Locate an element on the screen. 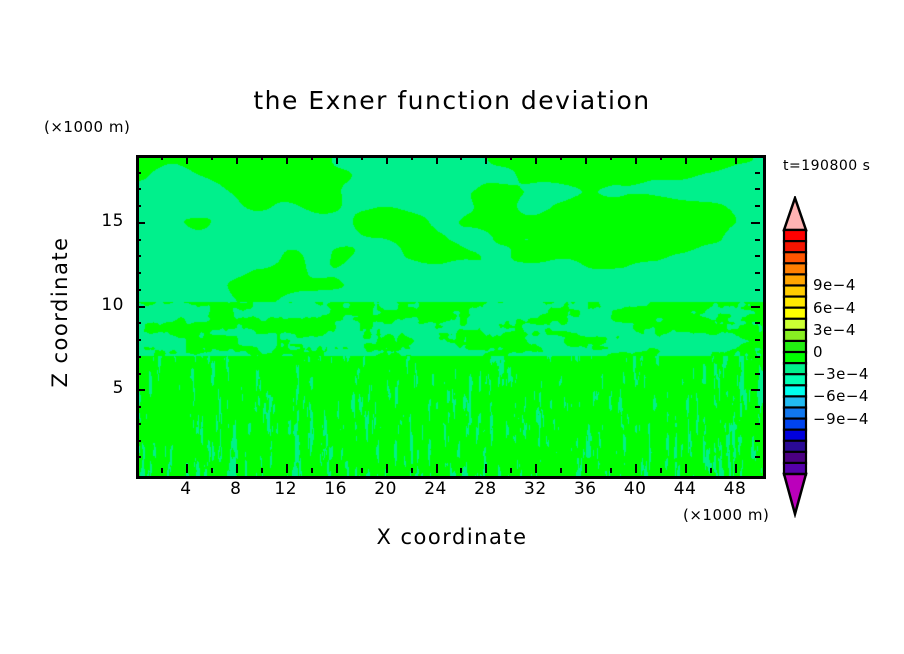 The width and height of the screenshot is (904, 654). x-tick-label: 24 is located at coordinates (435, 489).